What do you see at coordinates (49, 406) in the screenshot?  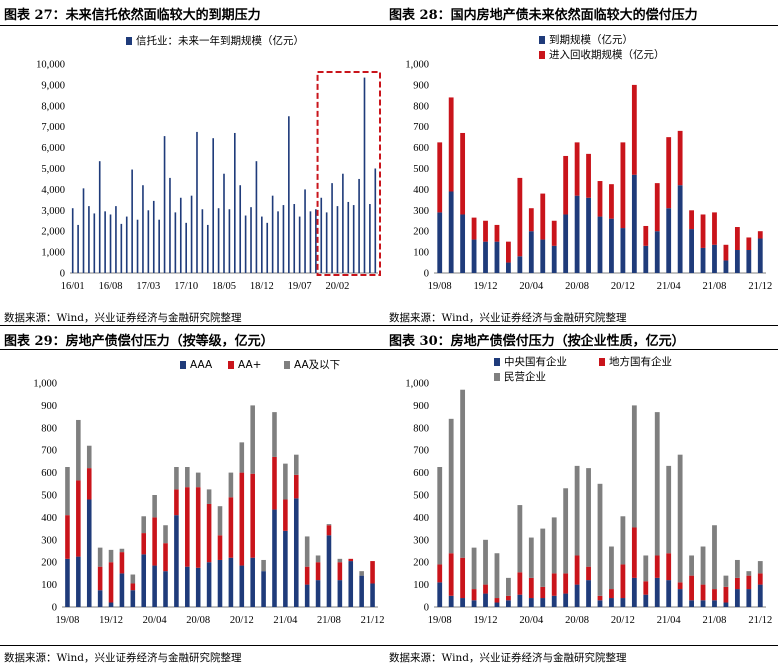 I see `y-tick-label: 900` at bounding box center [49, 406].